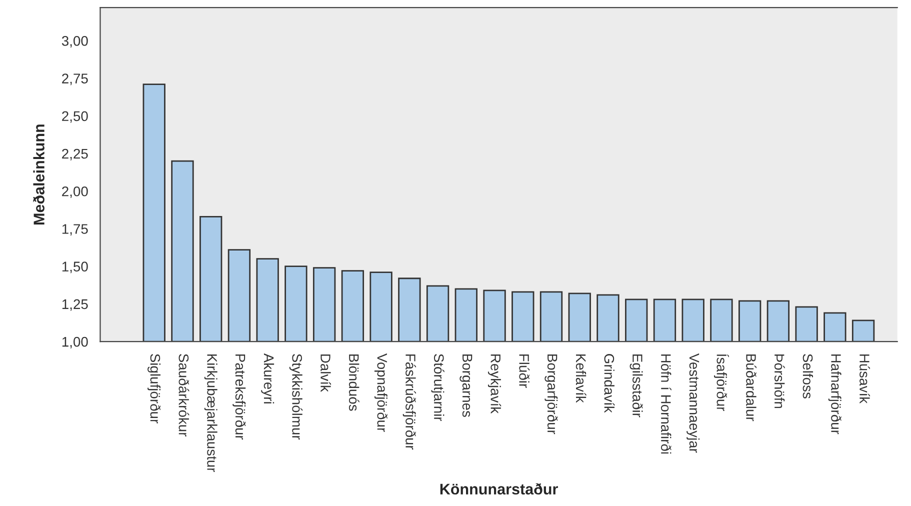  What do you see at coordinates (437, 388) in the screenshot?
I see `x-tick-label: Stórutjarnir` at bounding box center [437, 388].